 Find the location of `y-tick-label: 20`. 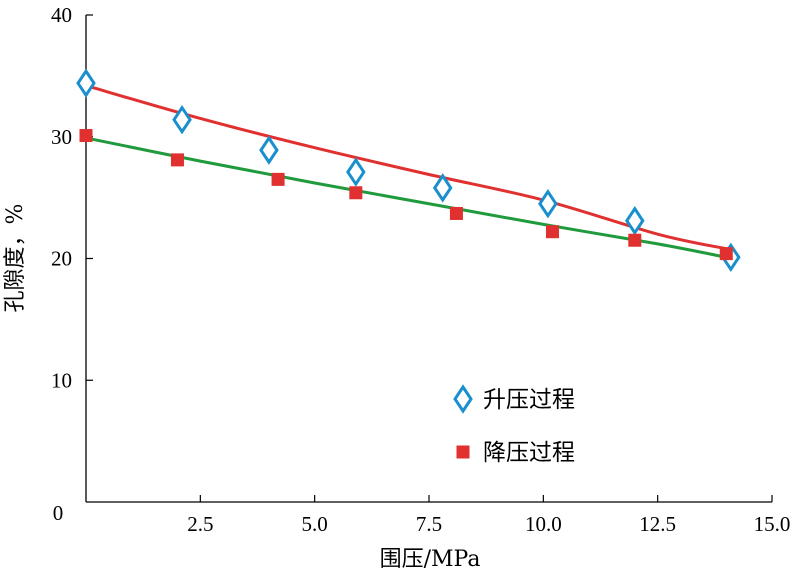

y-tick-label: 20 is located at coordinates (61, 259).